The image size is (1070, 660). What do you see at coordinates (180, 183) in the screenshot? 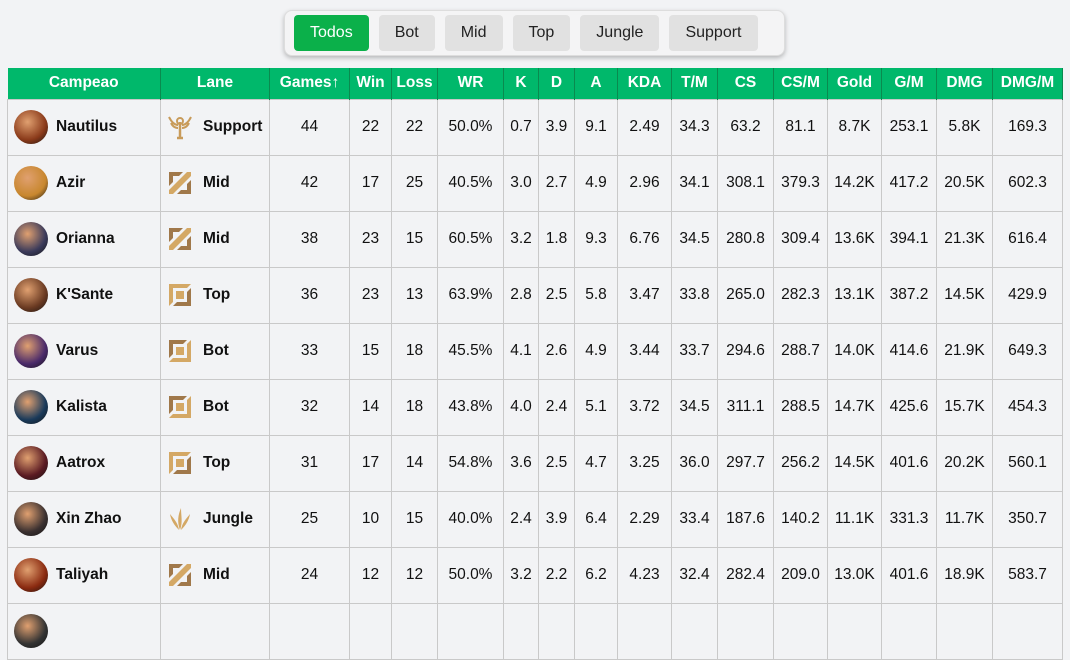
I see `mid-icon` at bounding box center [180, 183].